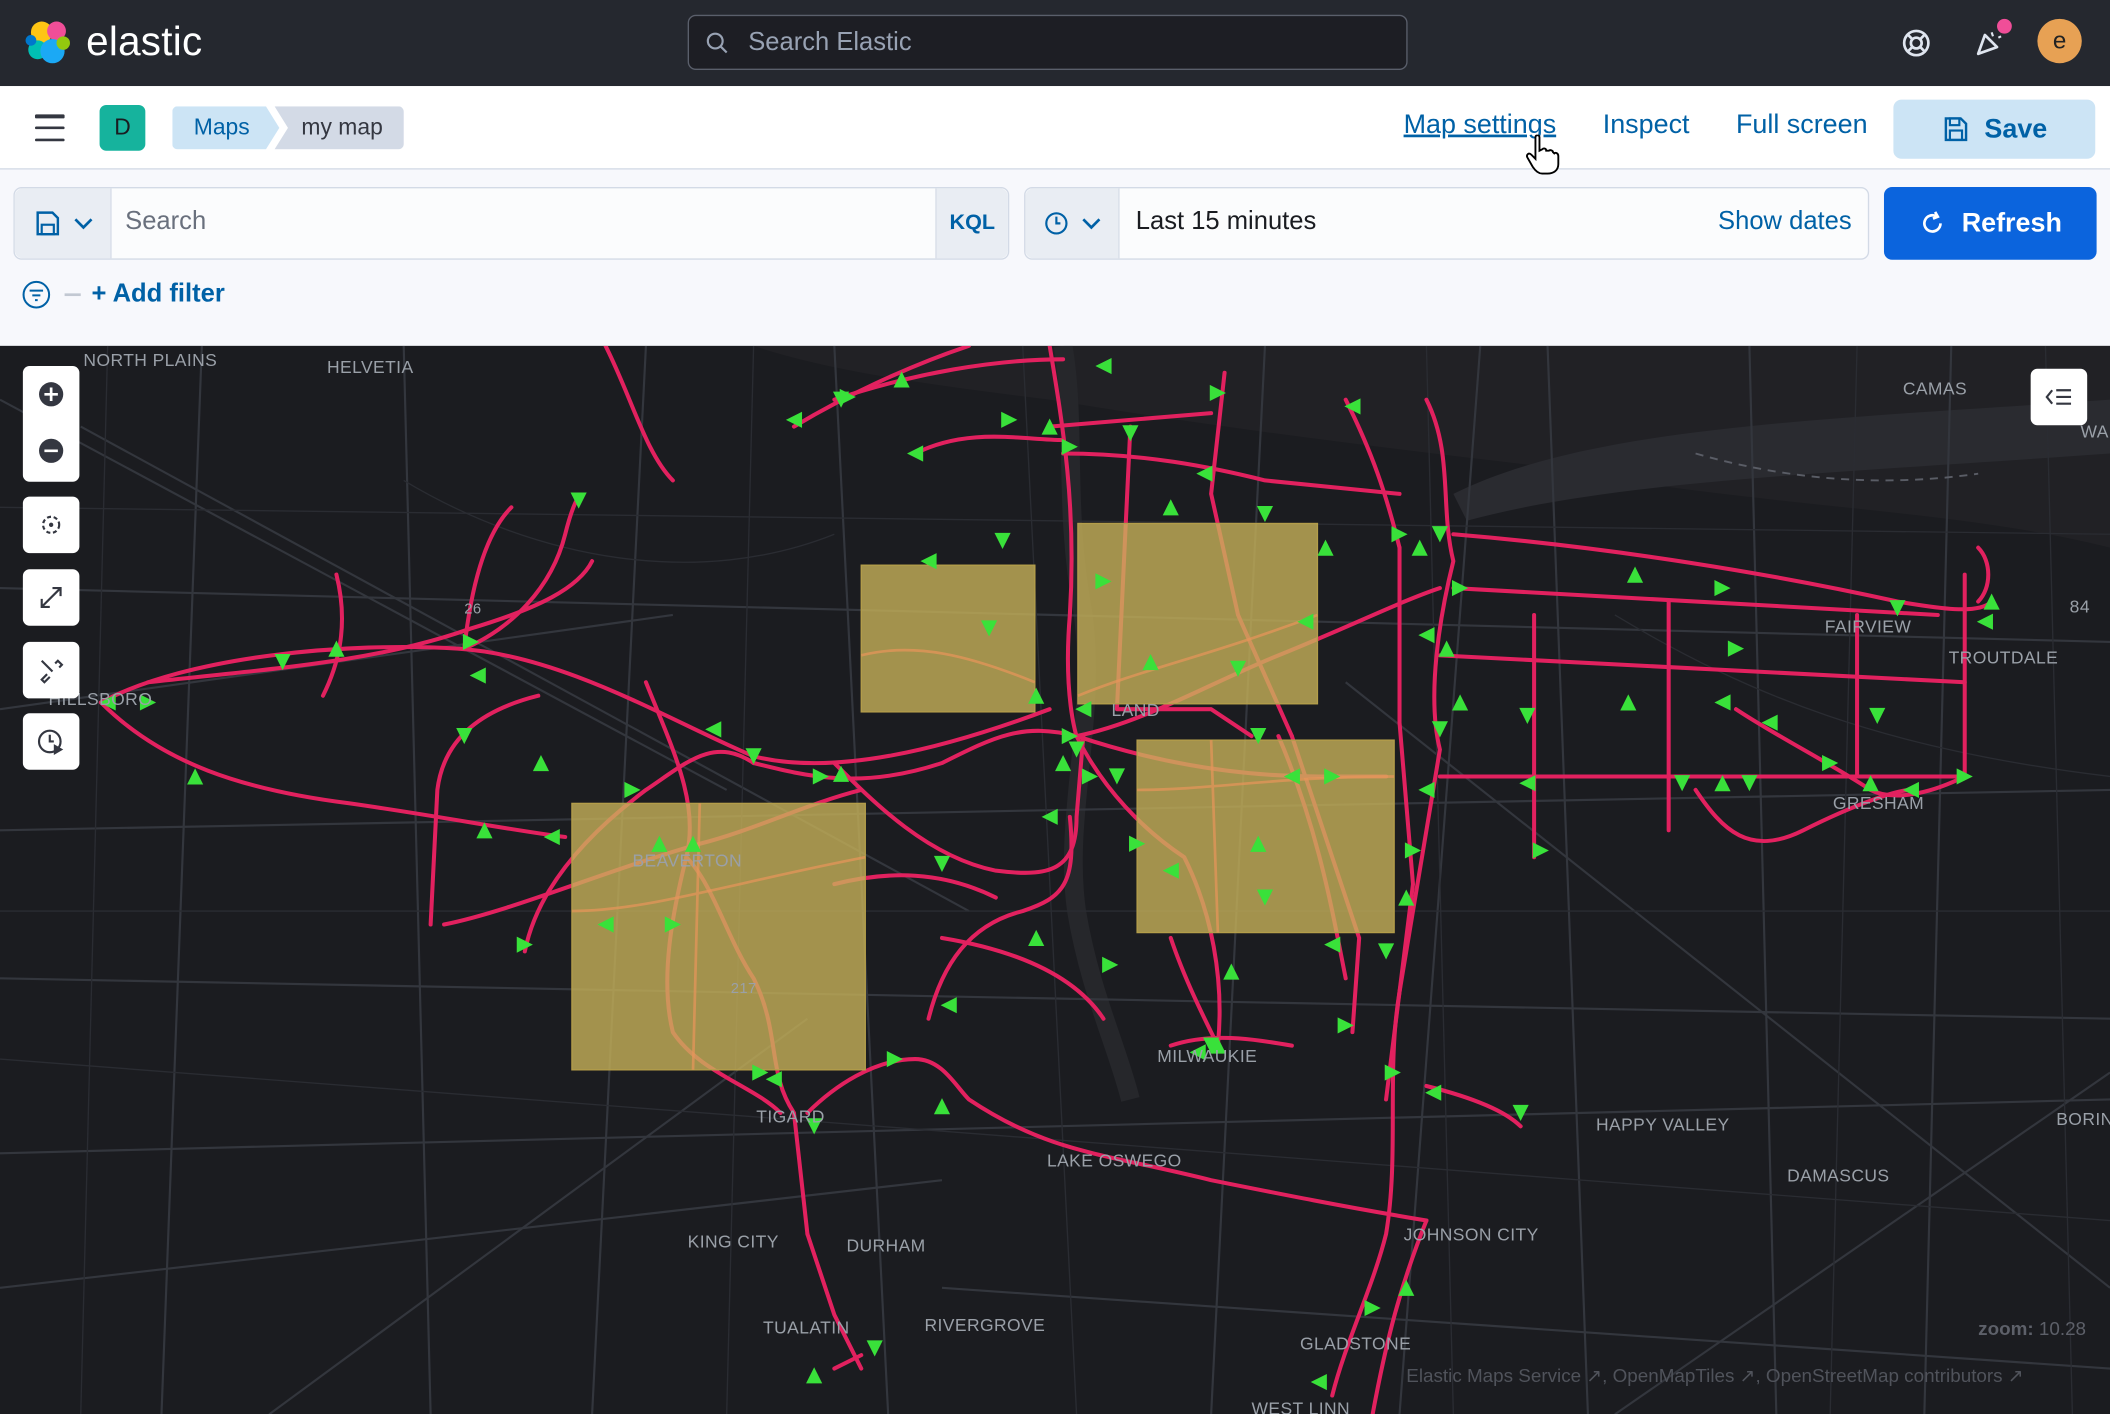 This screenshot has width=2110, height=1414. Describe the element at coordinates (1646, 125) in the screenshot. I see `inspect-link: Inspect` at that location.